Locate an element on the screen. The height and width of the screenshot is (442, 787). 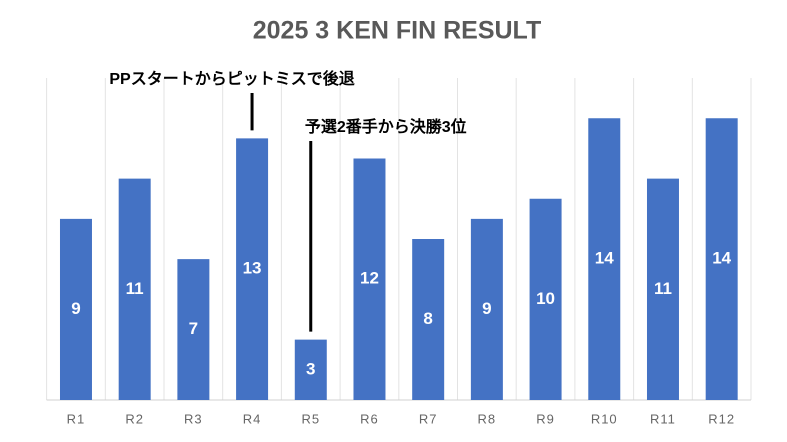
data-label: 7 is located at coordinates (193, 328).